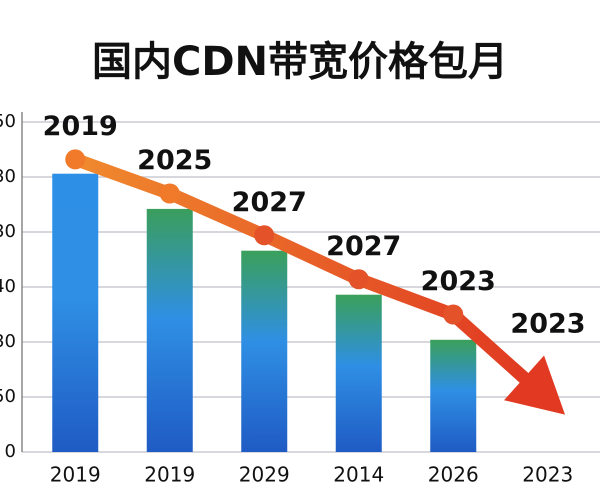 The height and width of the screenshot is (500, 600). What do you see at coordinates (264, 475) in the screenshot?
I see `x-tick-label: 2029` at bounding box center [264, 475].